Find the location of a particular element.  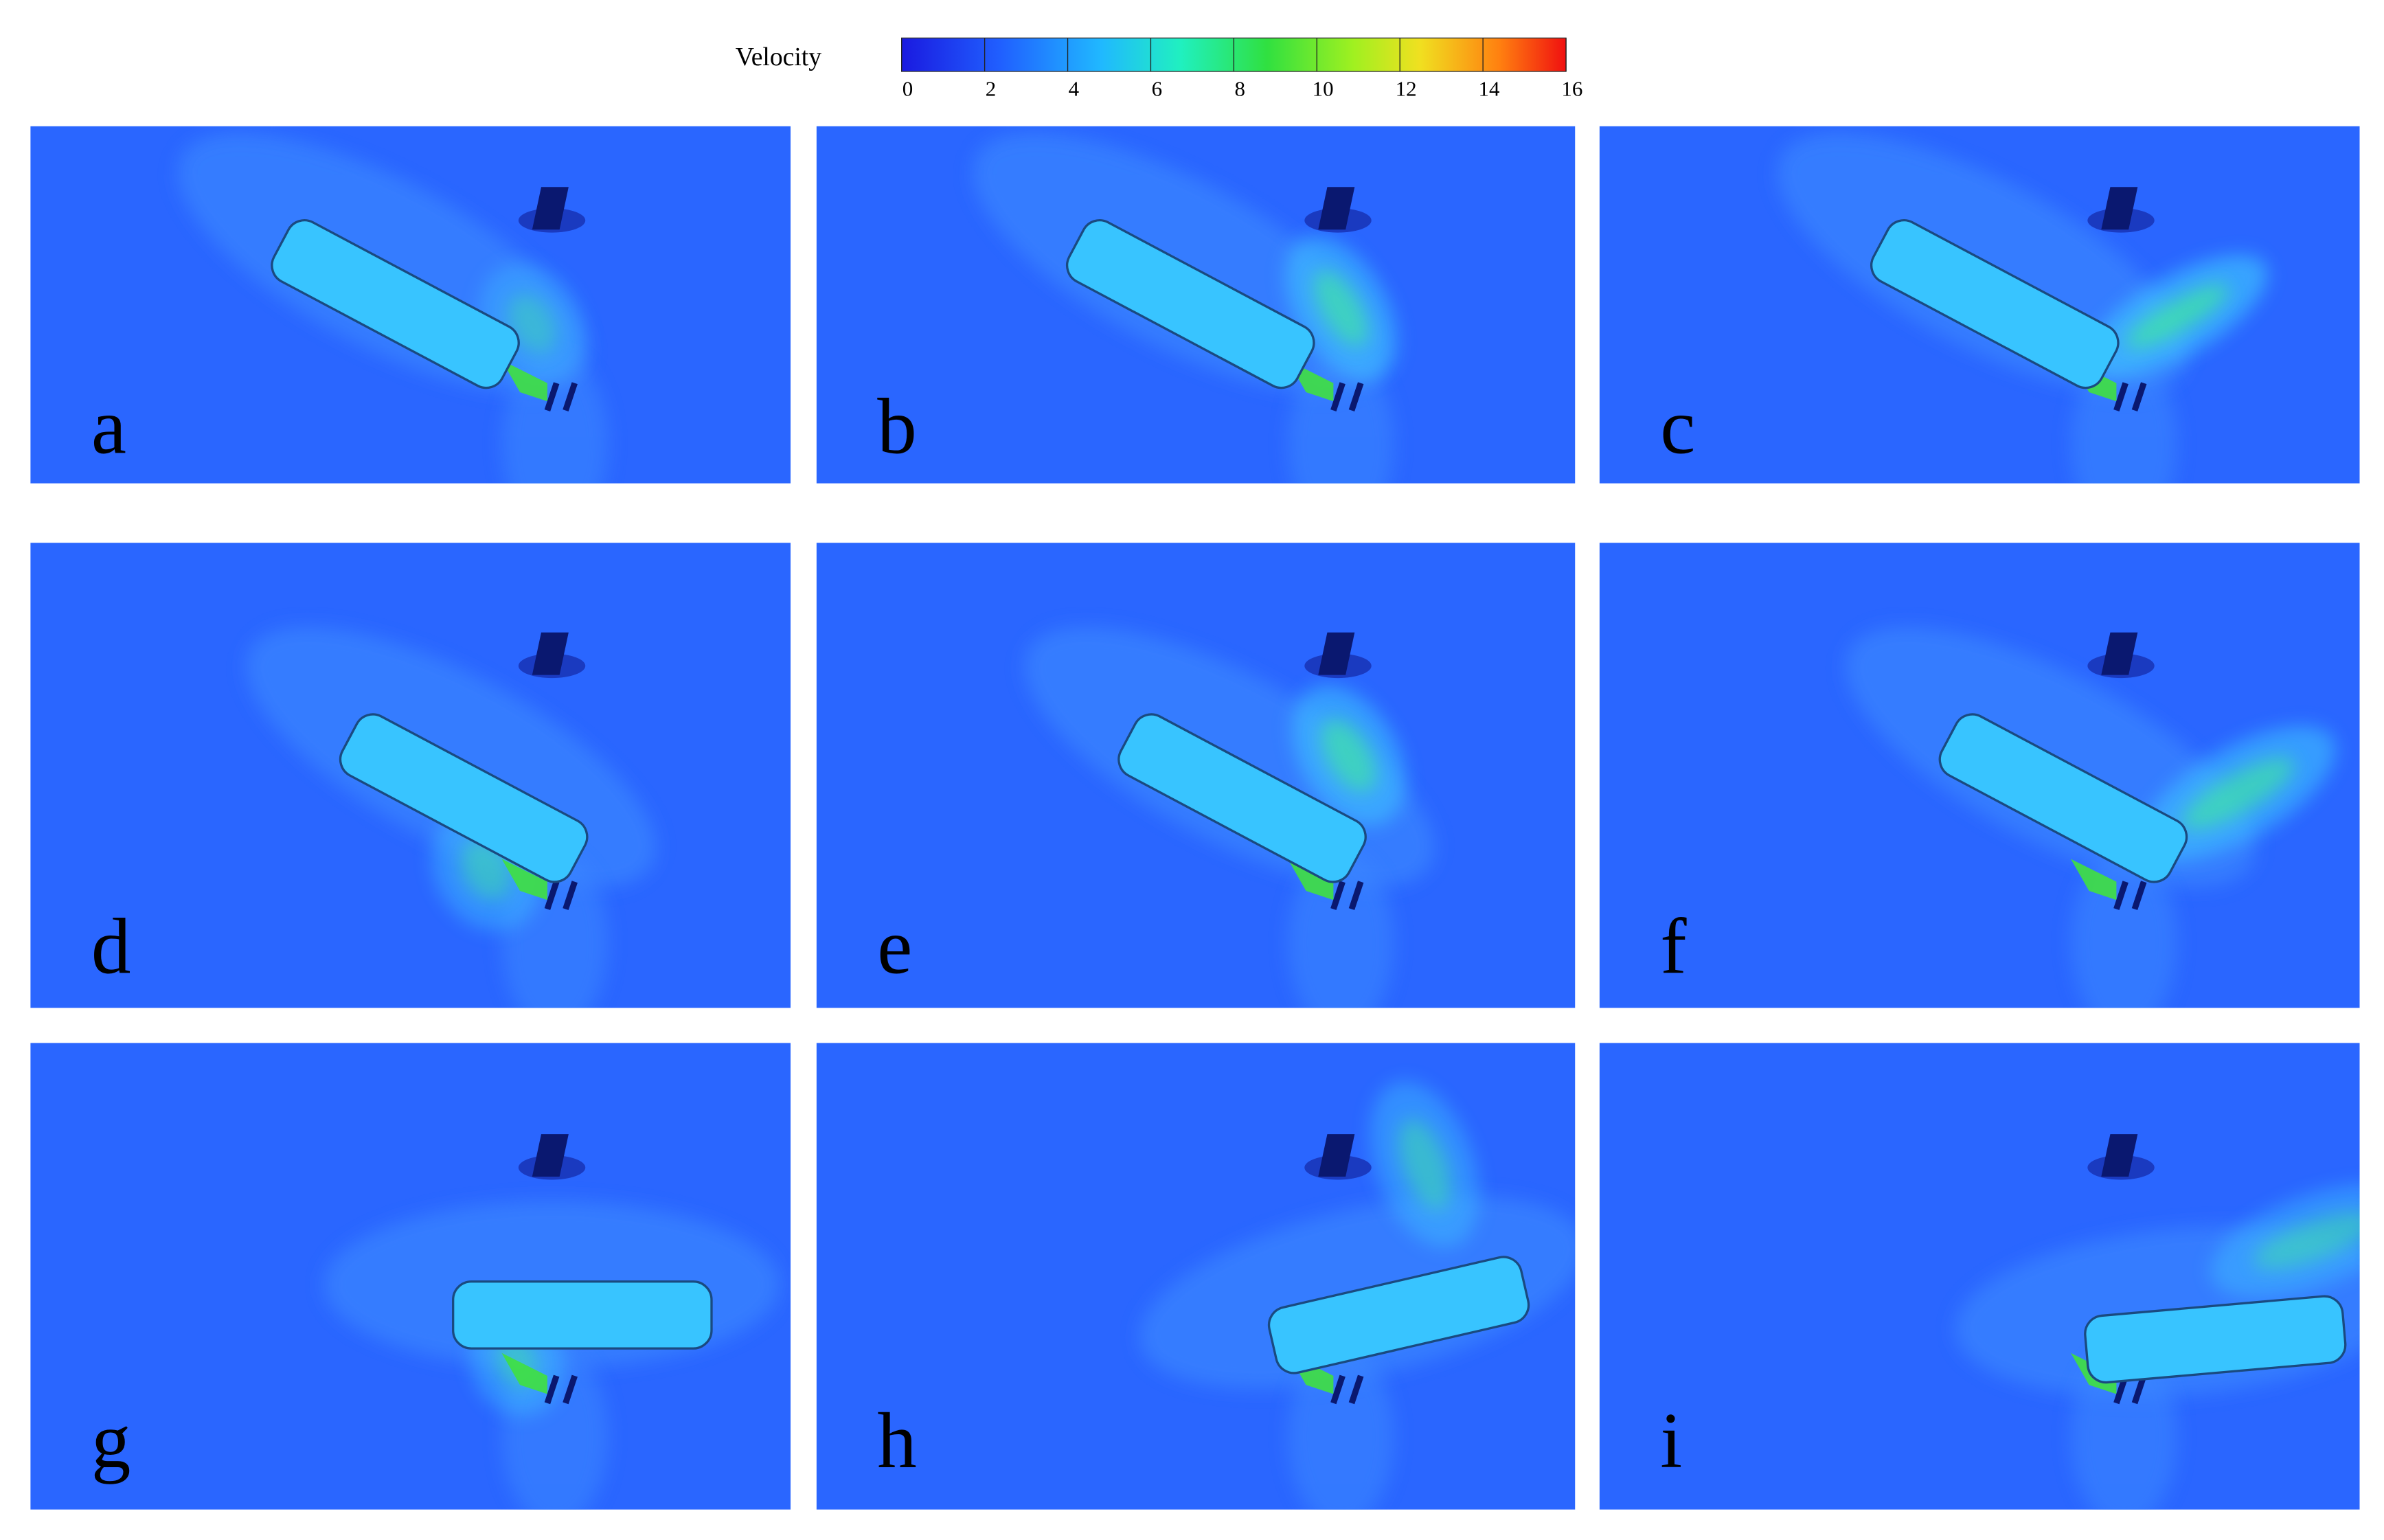

colorbar-tick-label: 16 is located at coordinates (1571, 88).